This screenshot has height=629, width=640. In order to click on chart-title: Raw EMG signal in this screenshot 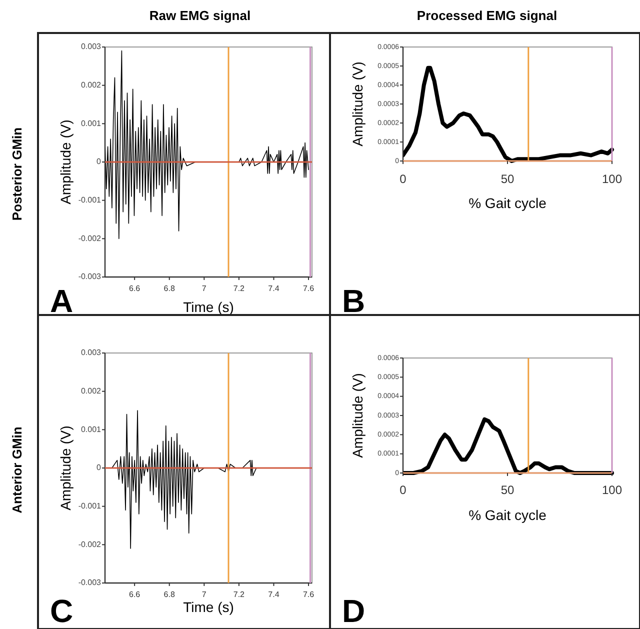, I will do `click(200, 15)`.